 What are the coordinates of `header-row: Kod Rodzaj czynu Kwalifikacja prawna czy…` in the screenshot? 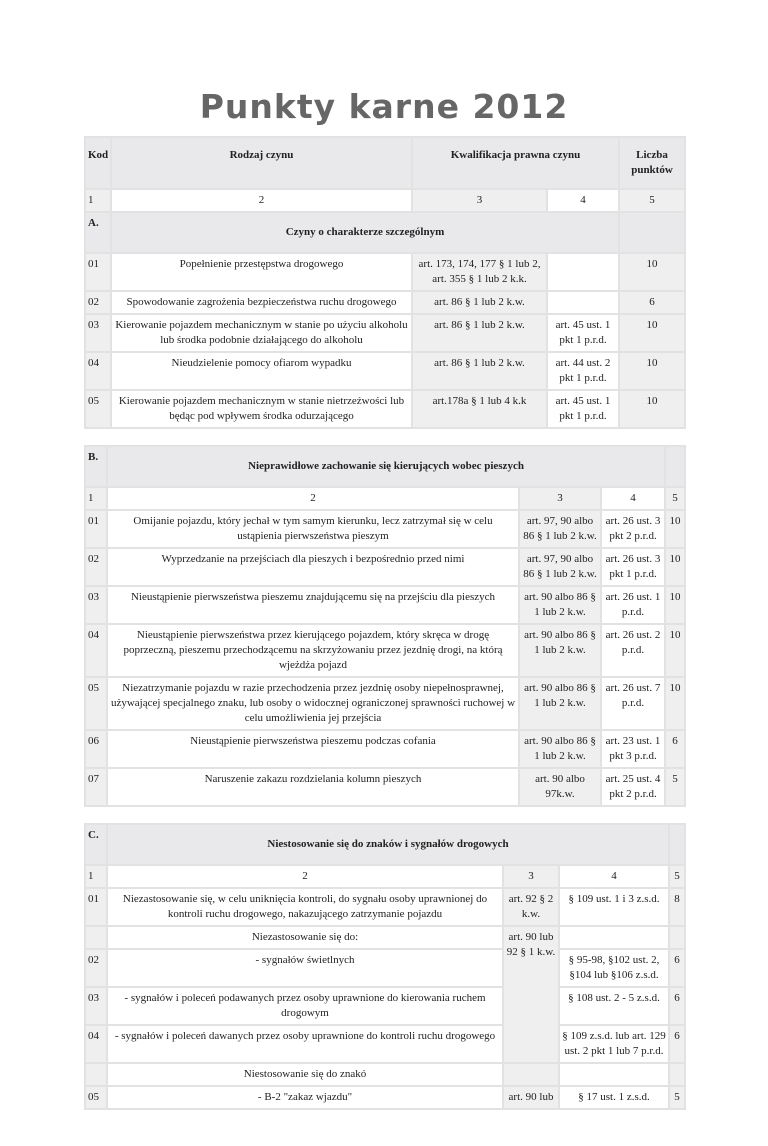 It's located at (385, 163).